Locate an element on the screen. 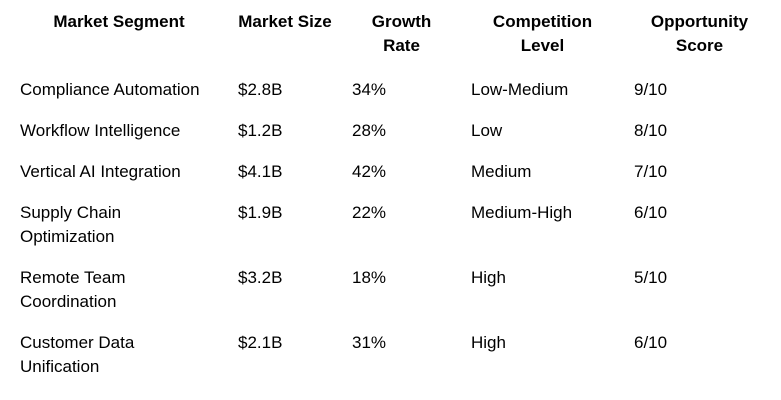  cell-market-segment: Supply Chain Optimization is located at coordinates (71, 224).